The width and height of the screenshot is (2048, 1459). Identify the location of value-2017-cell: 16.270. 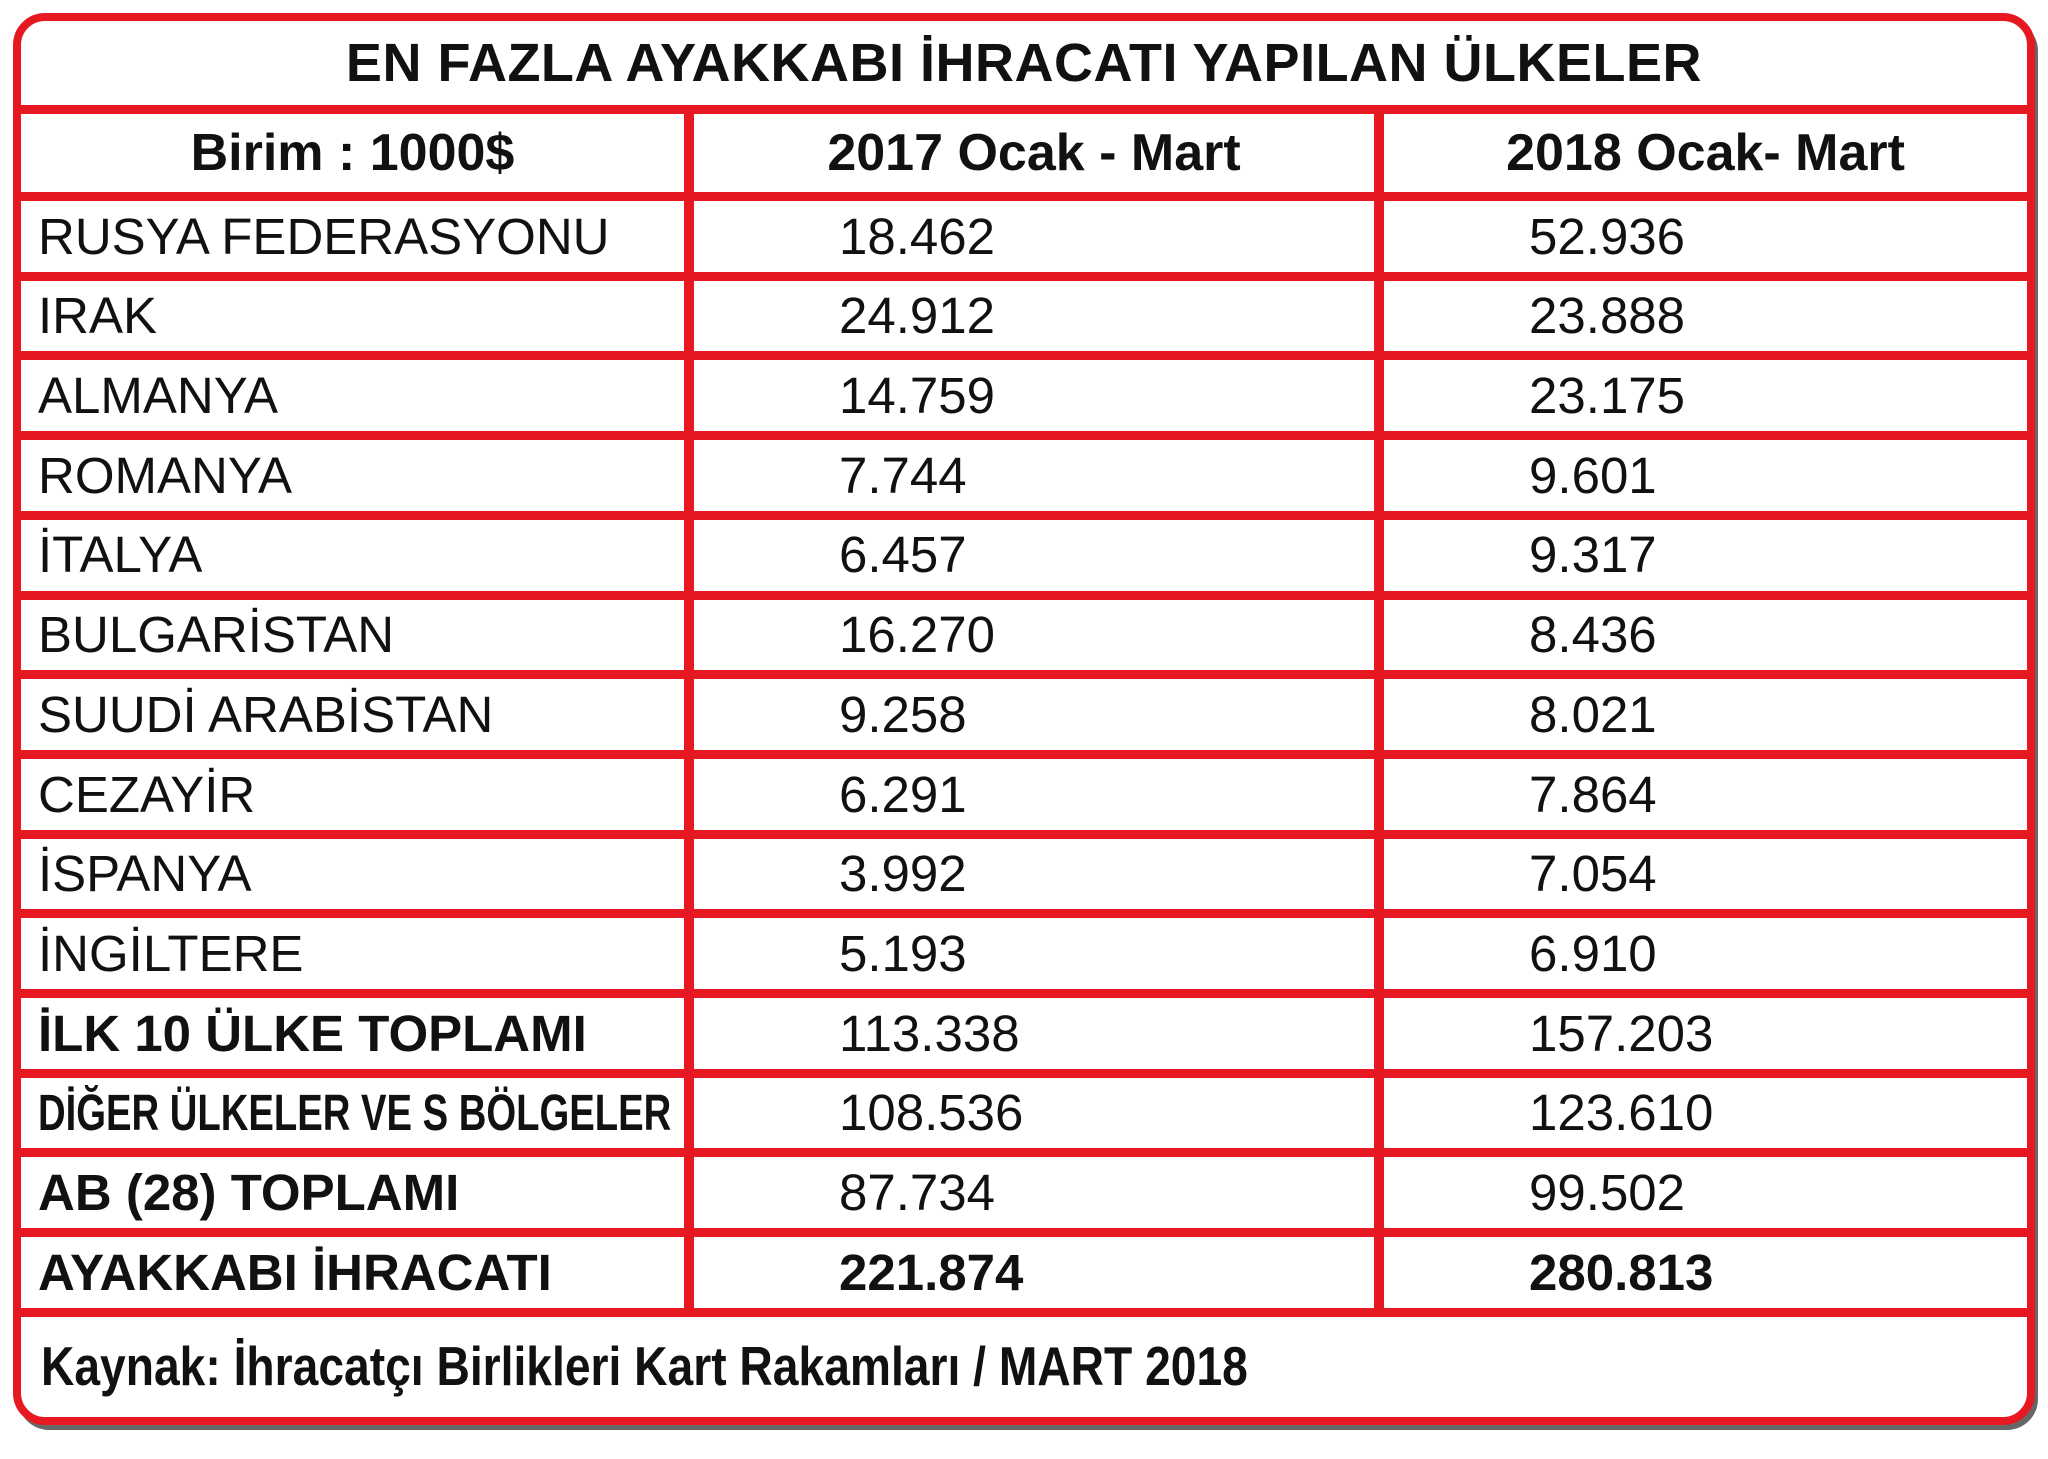
(1031, 632).